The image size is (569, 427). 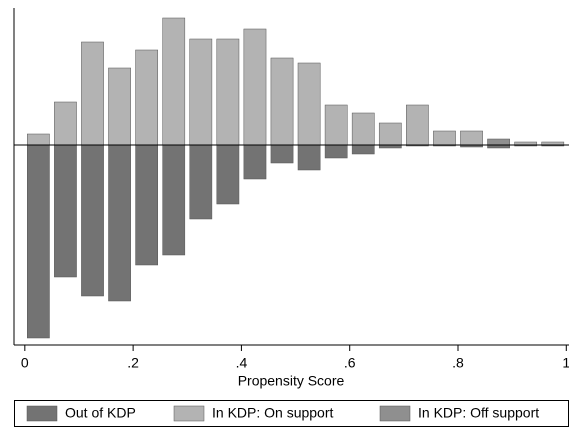 I want to click on legend-label: In KDP: On support, so click(x=273, y=413).